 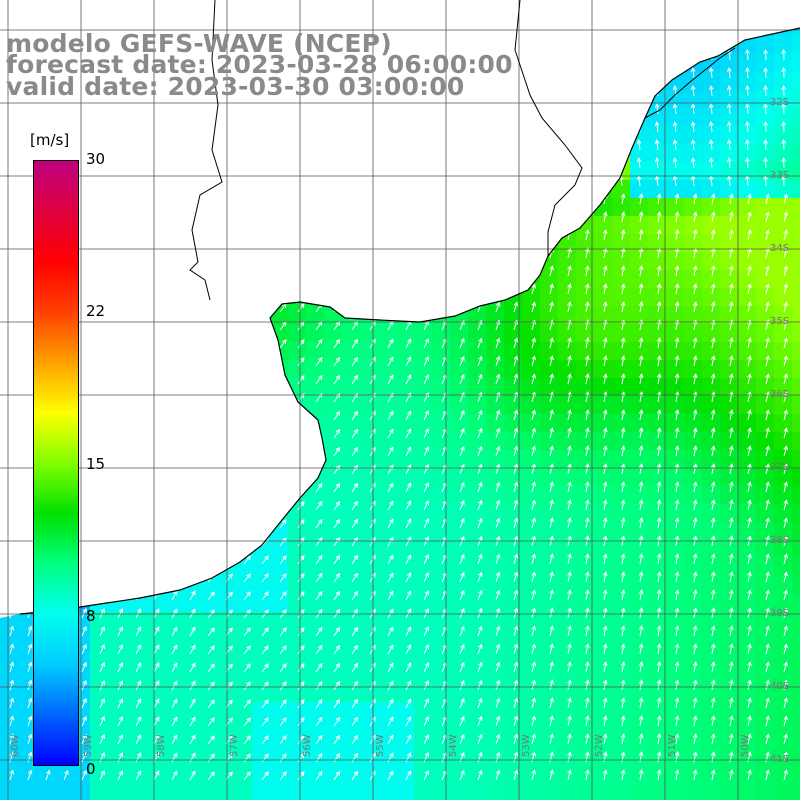 I want to click on colorbar-units: [m/s], so click(x=50, y=140).